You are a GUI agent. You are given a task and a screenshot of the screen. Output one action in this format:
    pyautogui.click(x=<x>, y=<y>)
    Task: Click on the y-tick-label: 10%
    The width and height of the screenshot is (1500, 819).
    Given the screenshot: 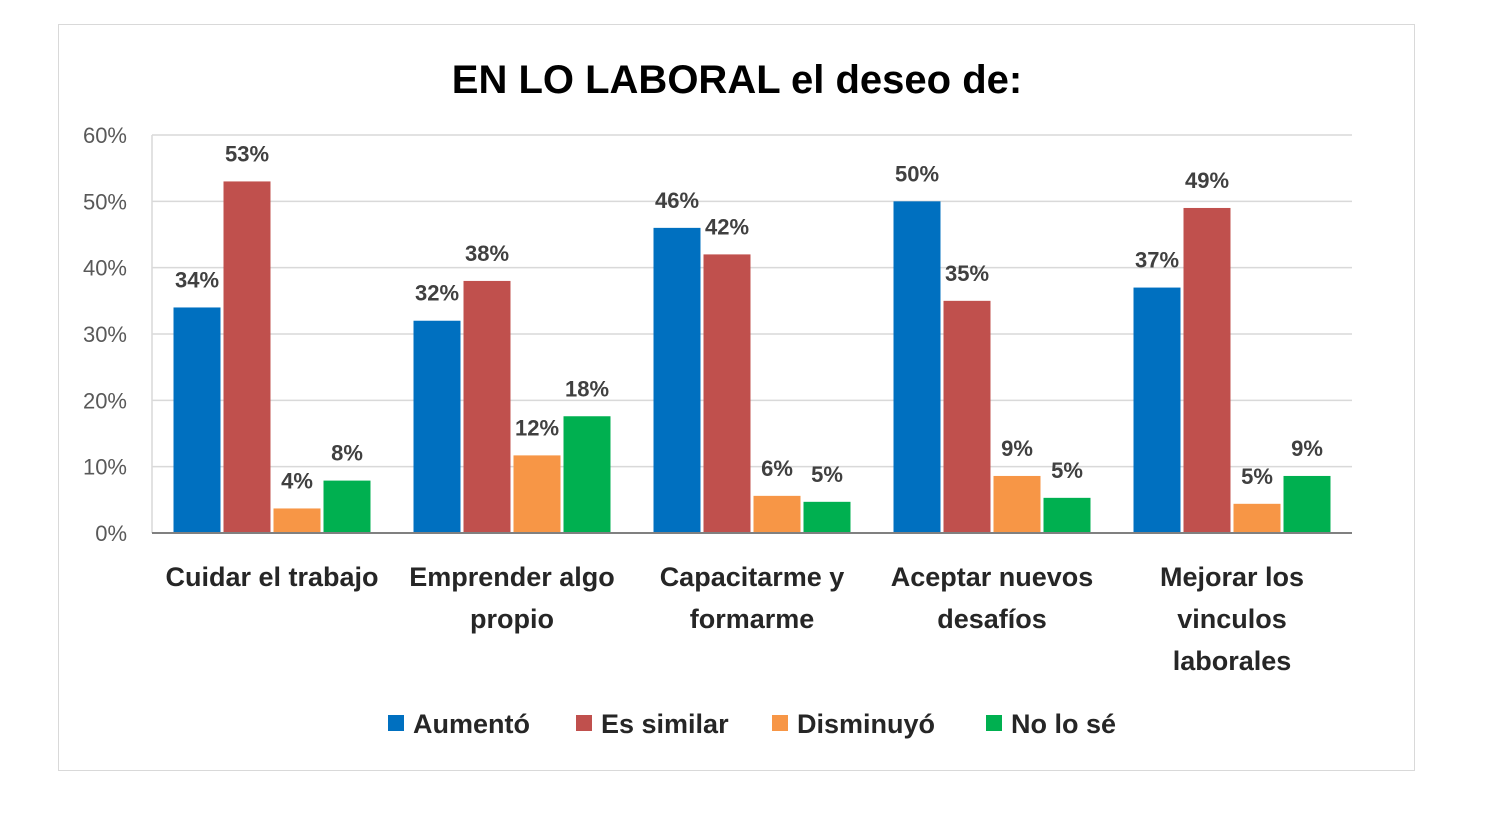 What is the action you would take?
    pyautogui.click(x=105, y=467)
    